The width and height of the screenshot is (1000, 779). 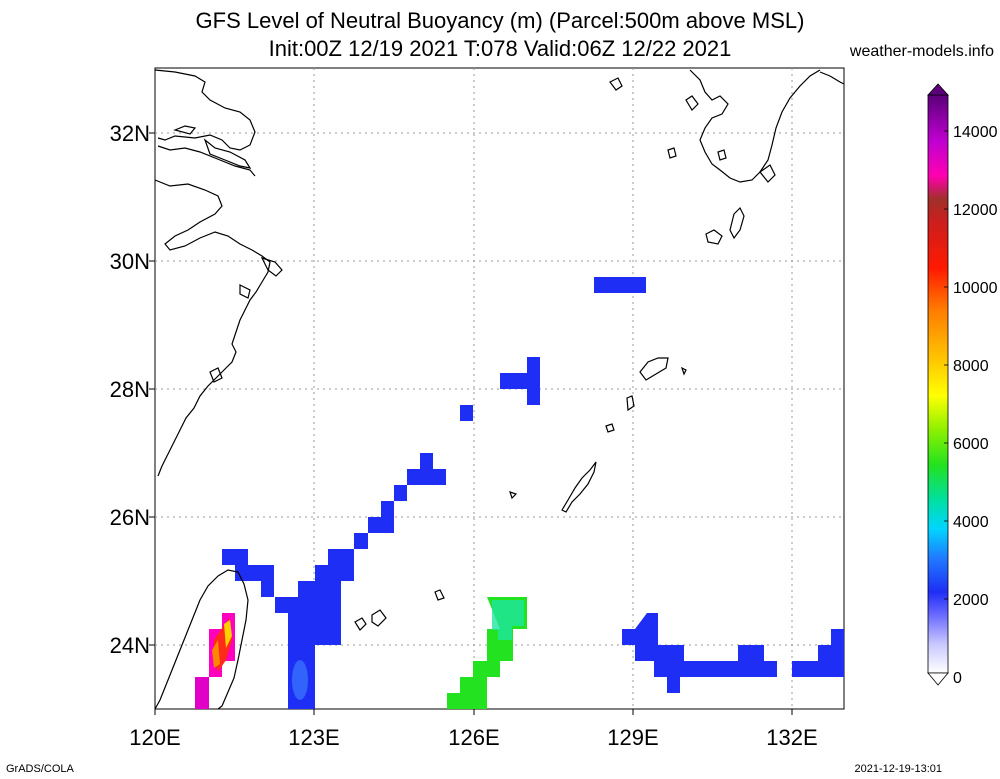 I want to click on colorbar-bottom-arrow, so click(x=938, y=679).